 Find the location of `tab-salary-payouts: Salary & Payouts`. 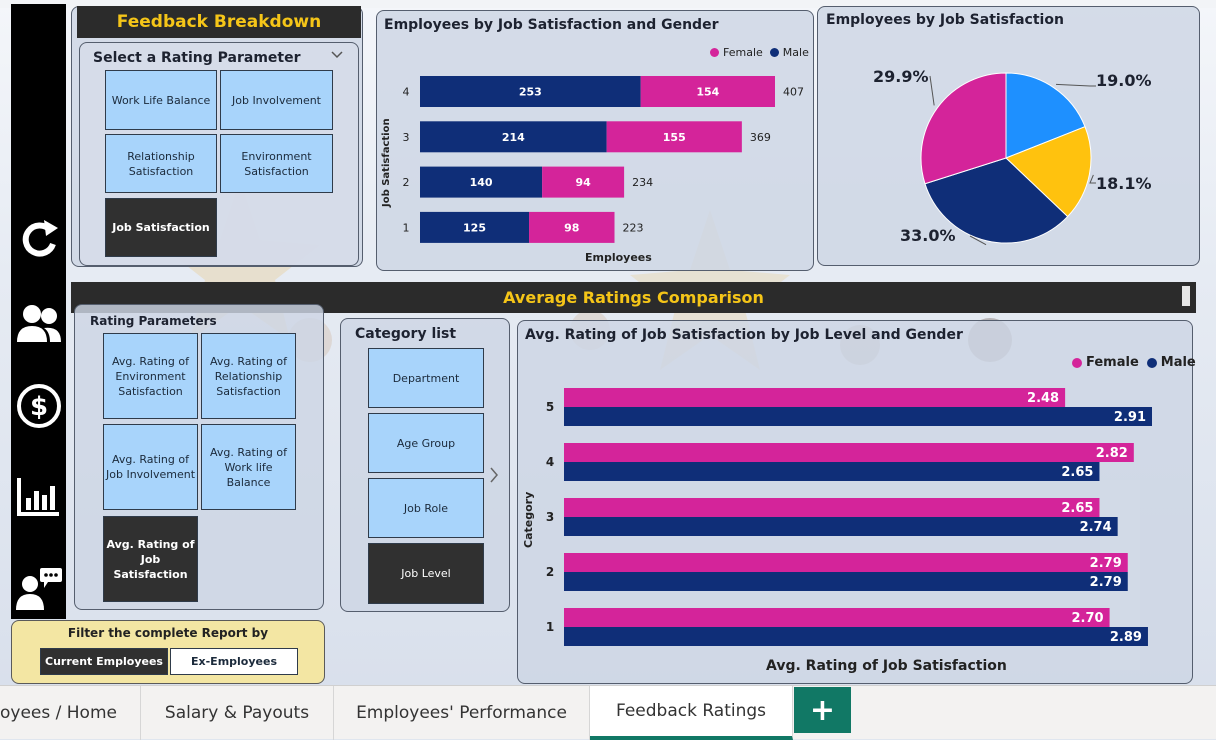

tab-salary-payouts: Salary & Payouts is located at coordinates (237, 713).